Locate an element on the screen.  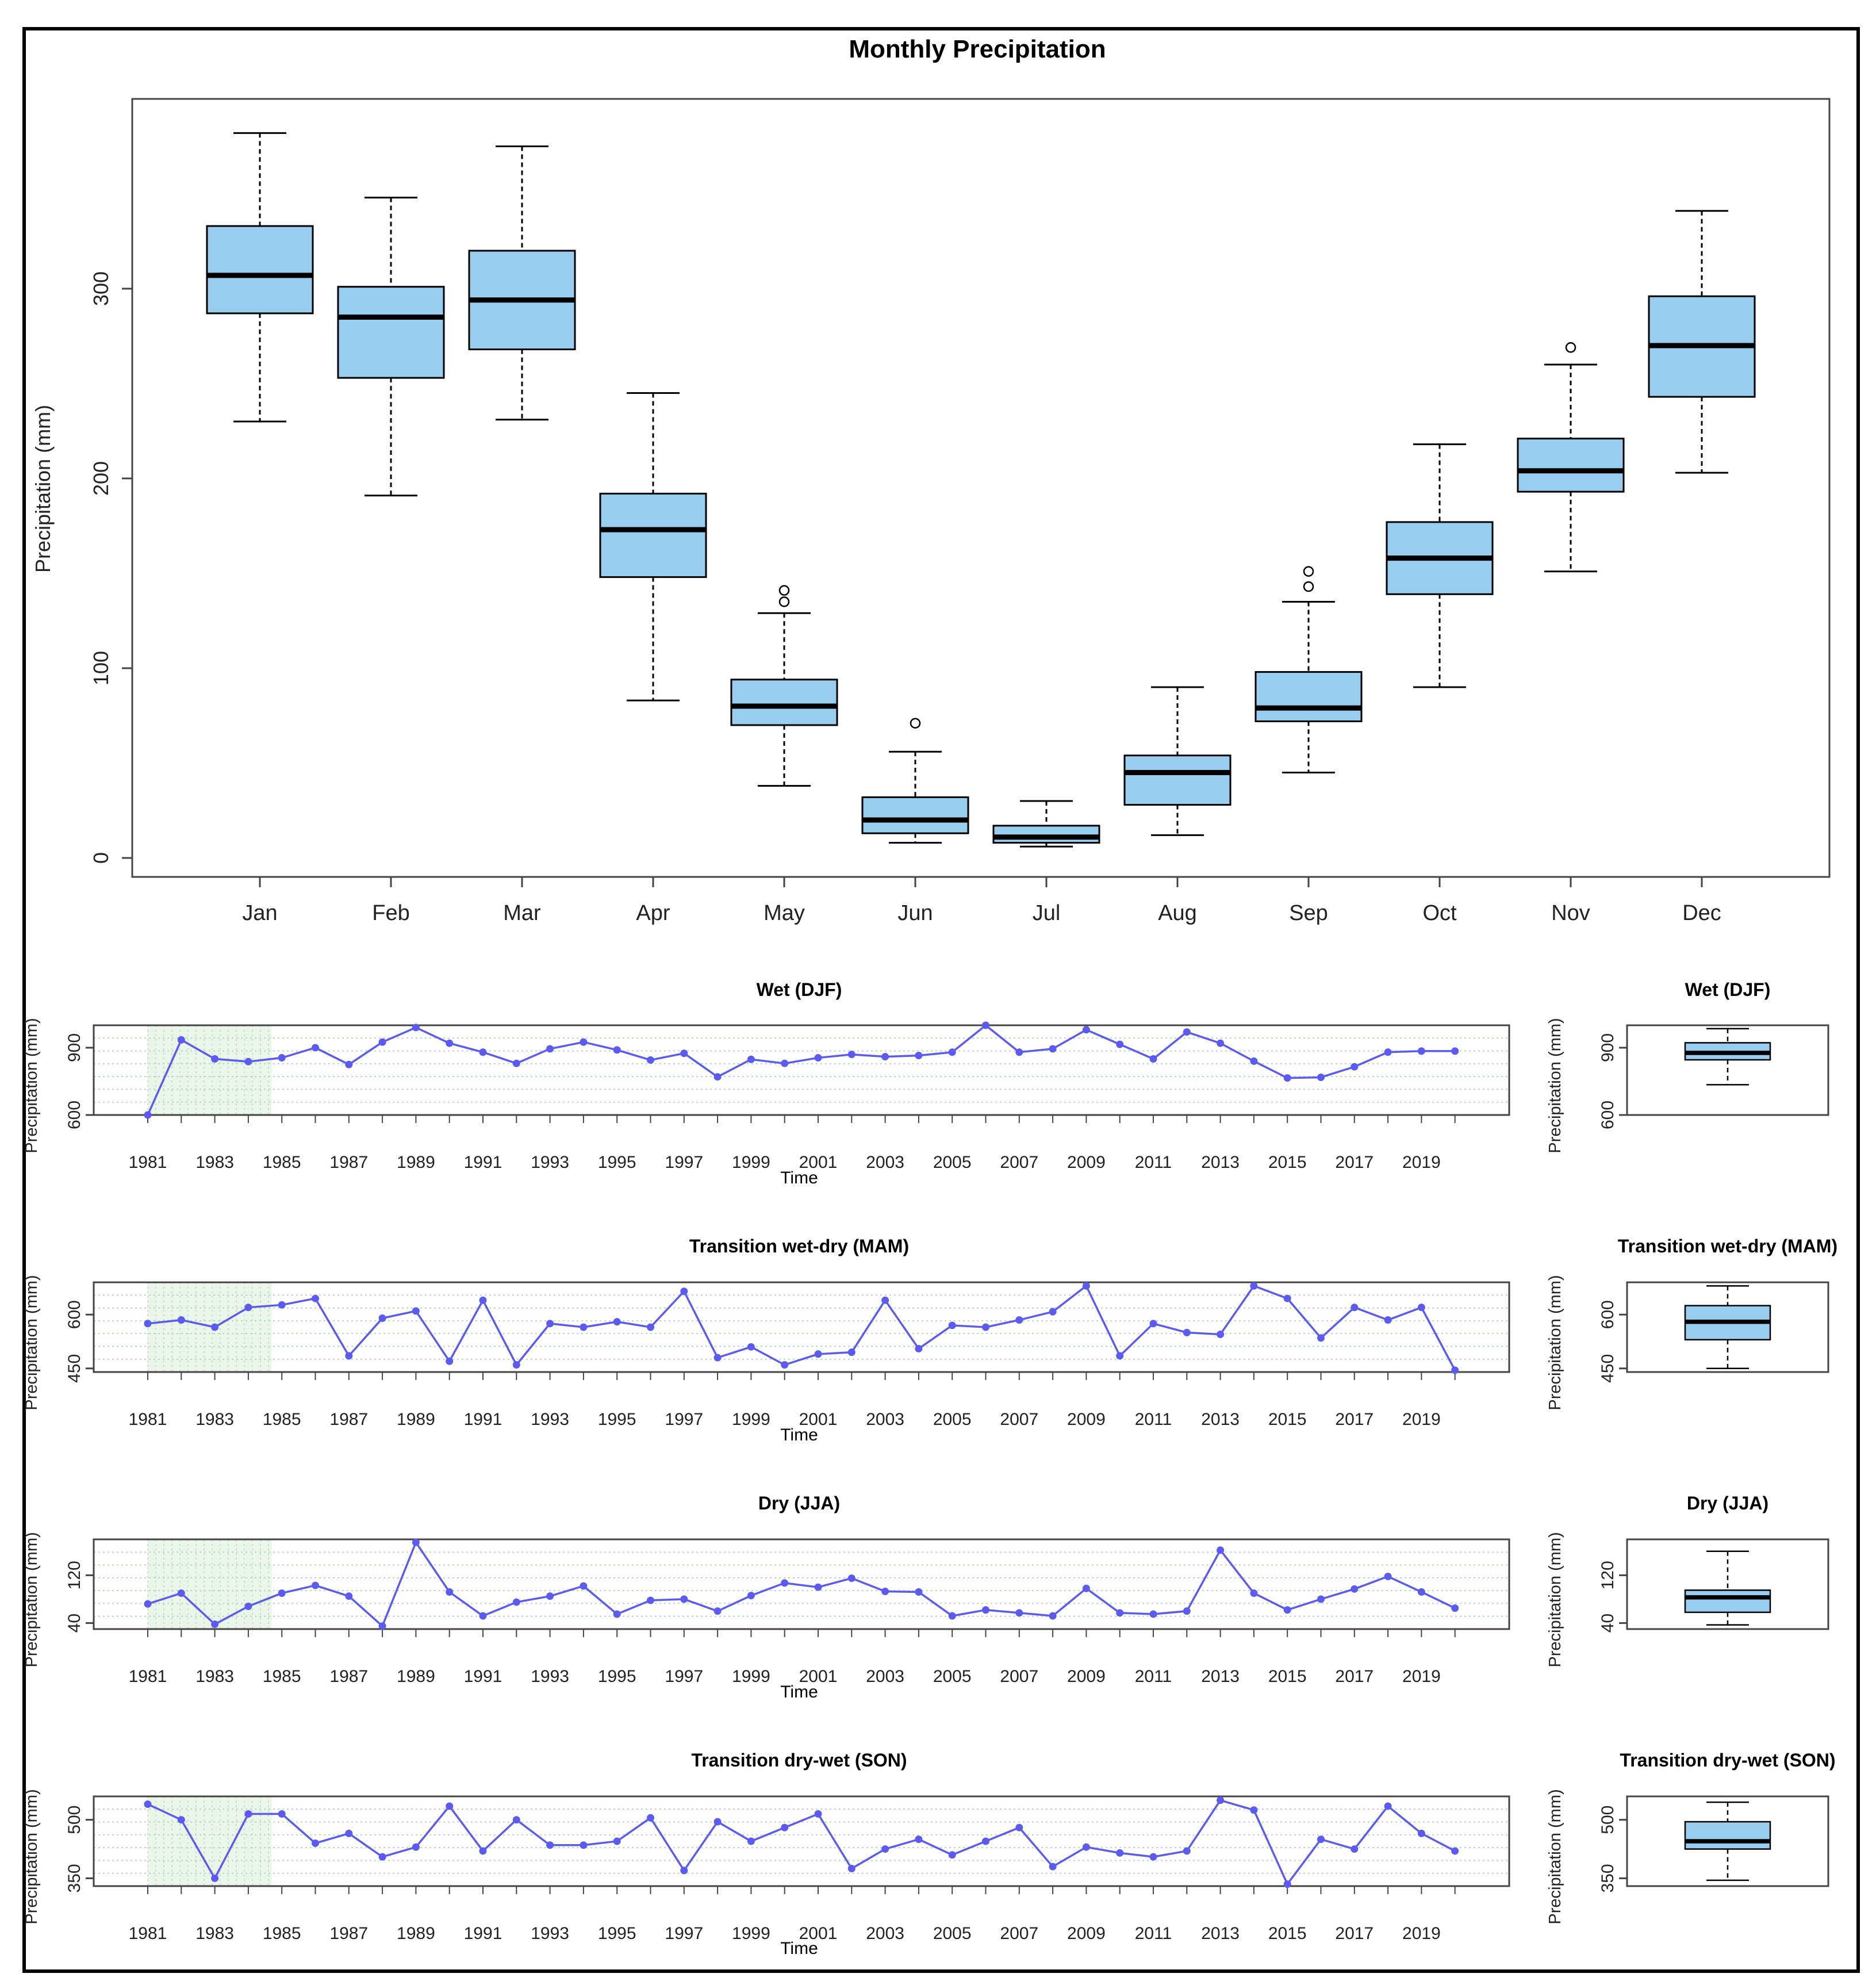
djf-x-tick-label: 1981 is located at coordinates (148, 1162).